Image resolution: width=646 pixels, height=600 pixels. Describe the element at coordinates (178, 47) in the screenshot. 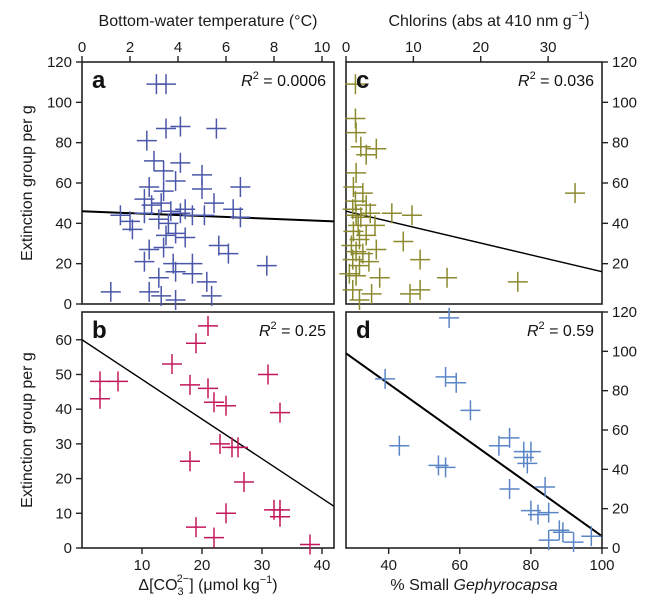

I see `x-tick-label: 4` at that location.